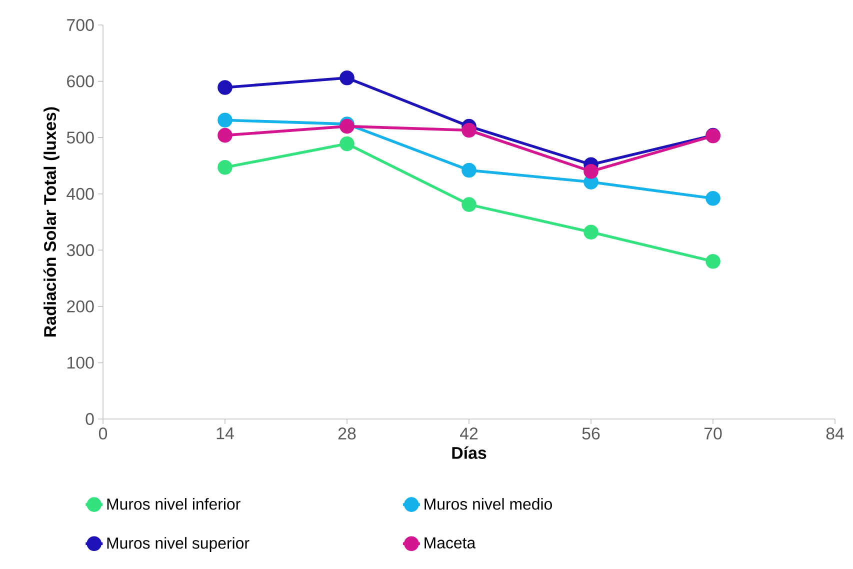 Image resolution: width=853 pixels, height=569 pixels. What do you see at coordinates (713, 434) in the screenshot?
I see `x-tick-label: 70` at bounding box center [713, 434].